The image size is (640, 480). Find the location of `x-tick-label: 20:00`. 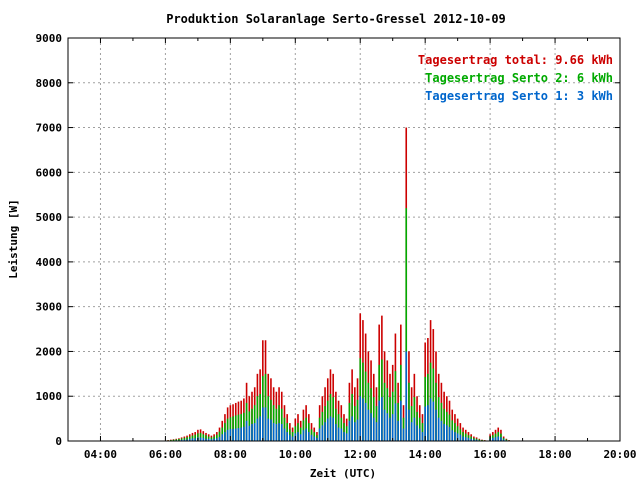

x-tick-label: 20:00 is located at coordinates (619, 454).